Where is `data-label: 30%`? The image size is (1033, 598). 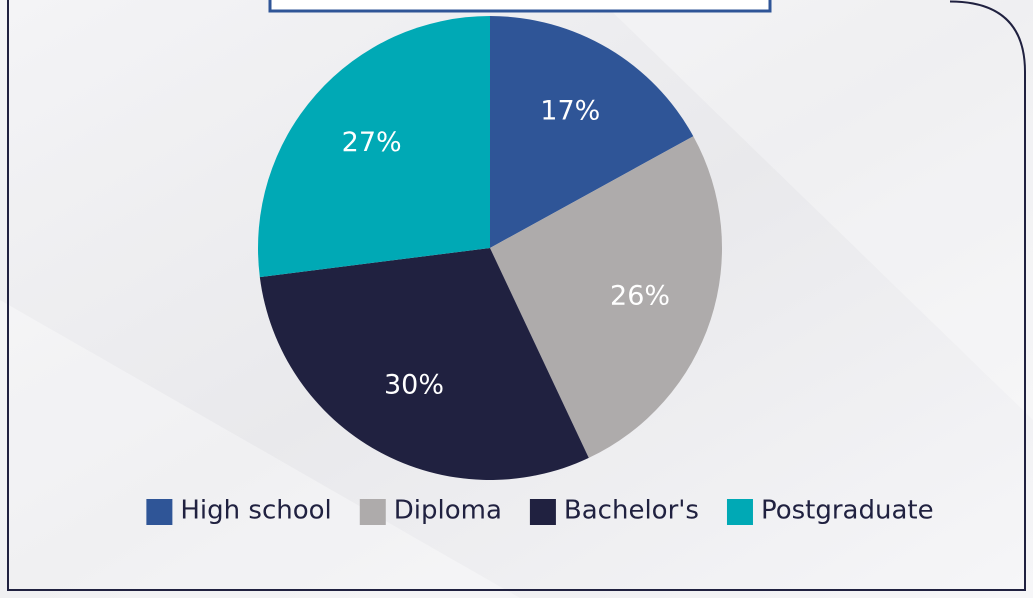 data-label: 30% is located at coordinates (414, 385).